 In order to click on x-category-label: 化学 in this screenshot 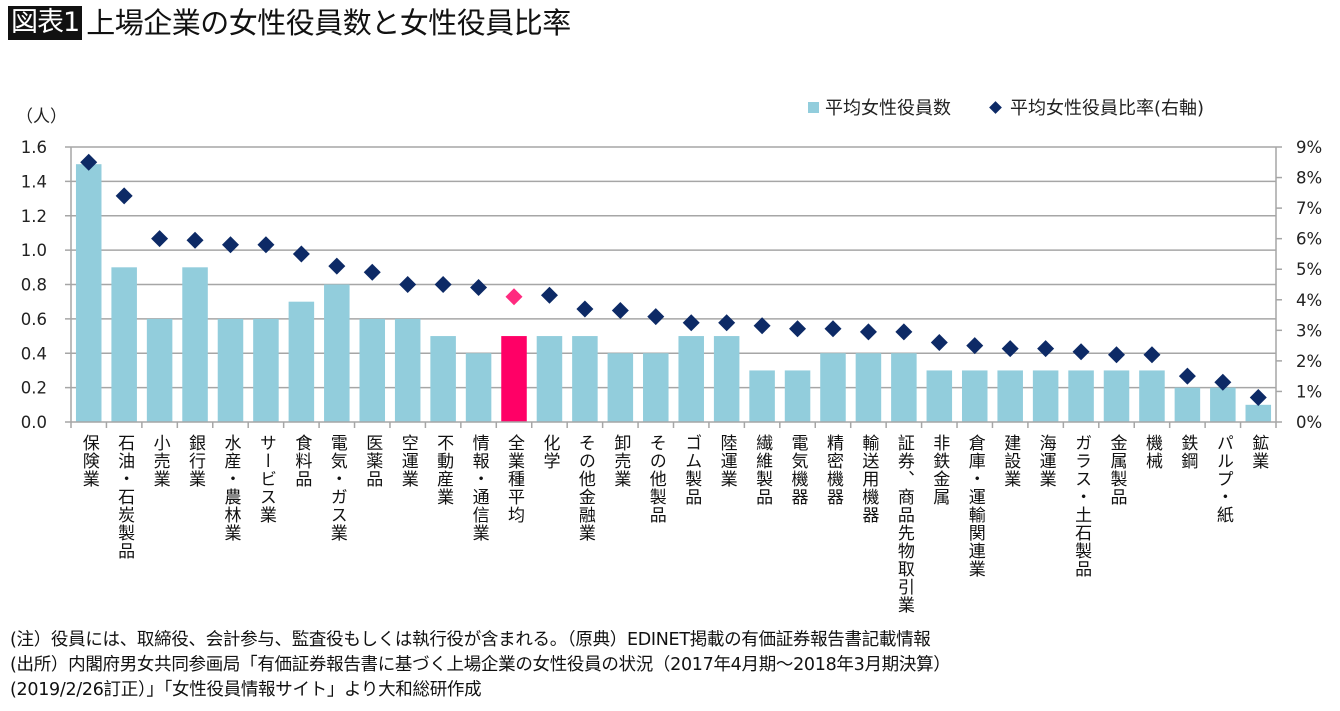, I will do `click(549, 452)`.